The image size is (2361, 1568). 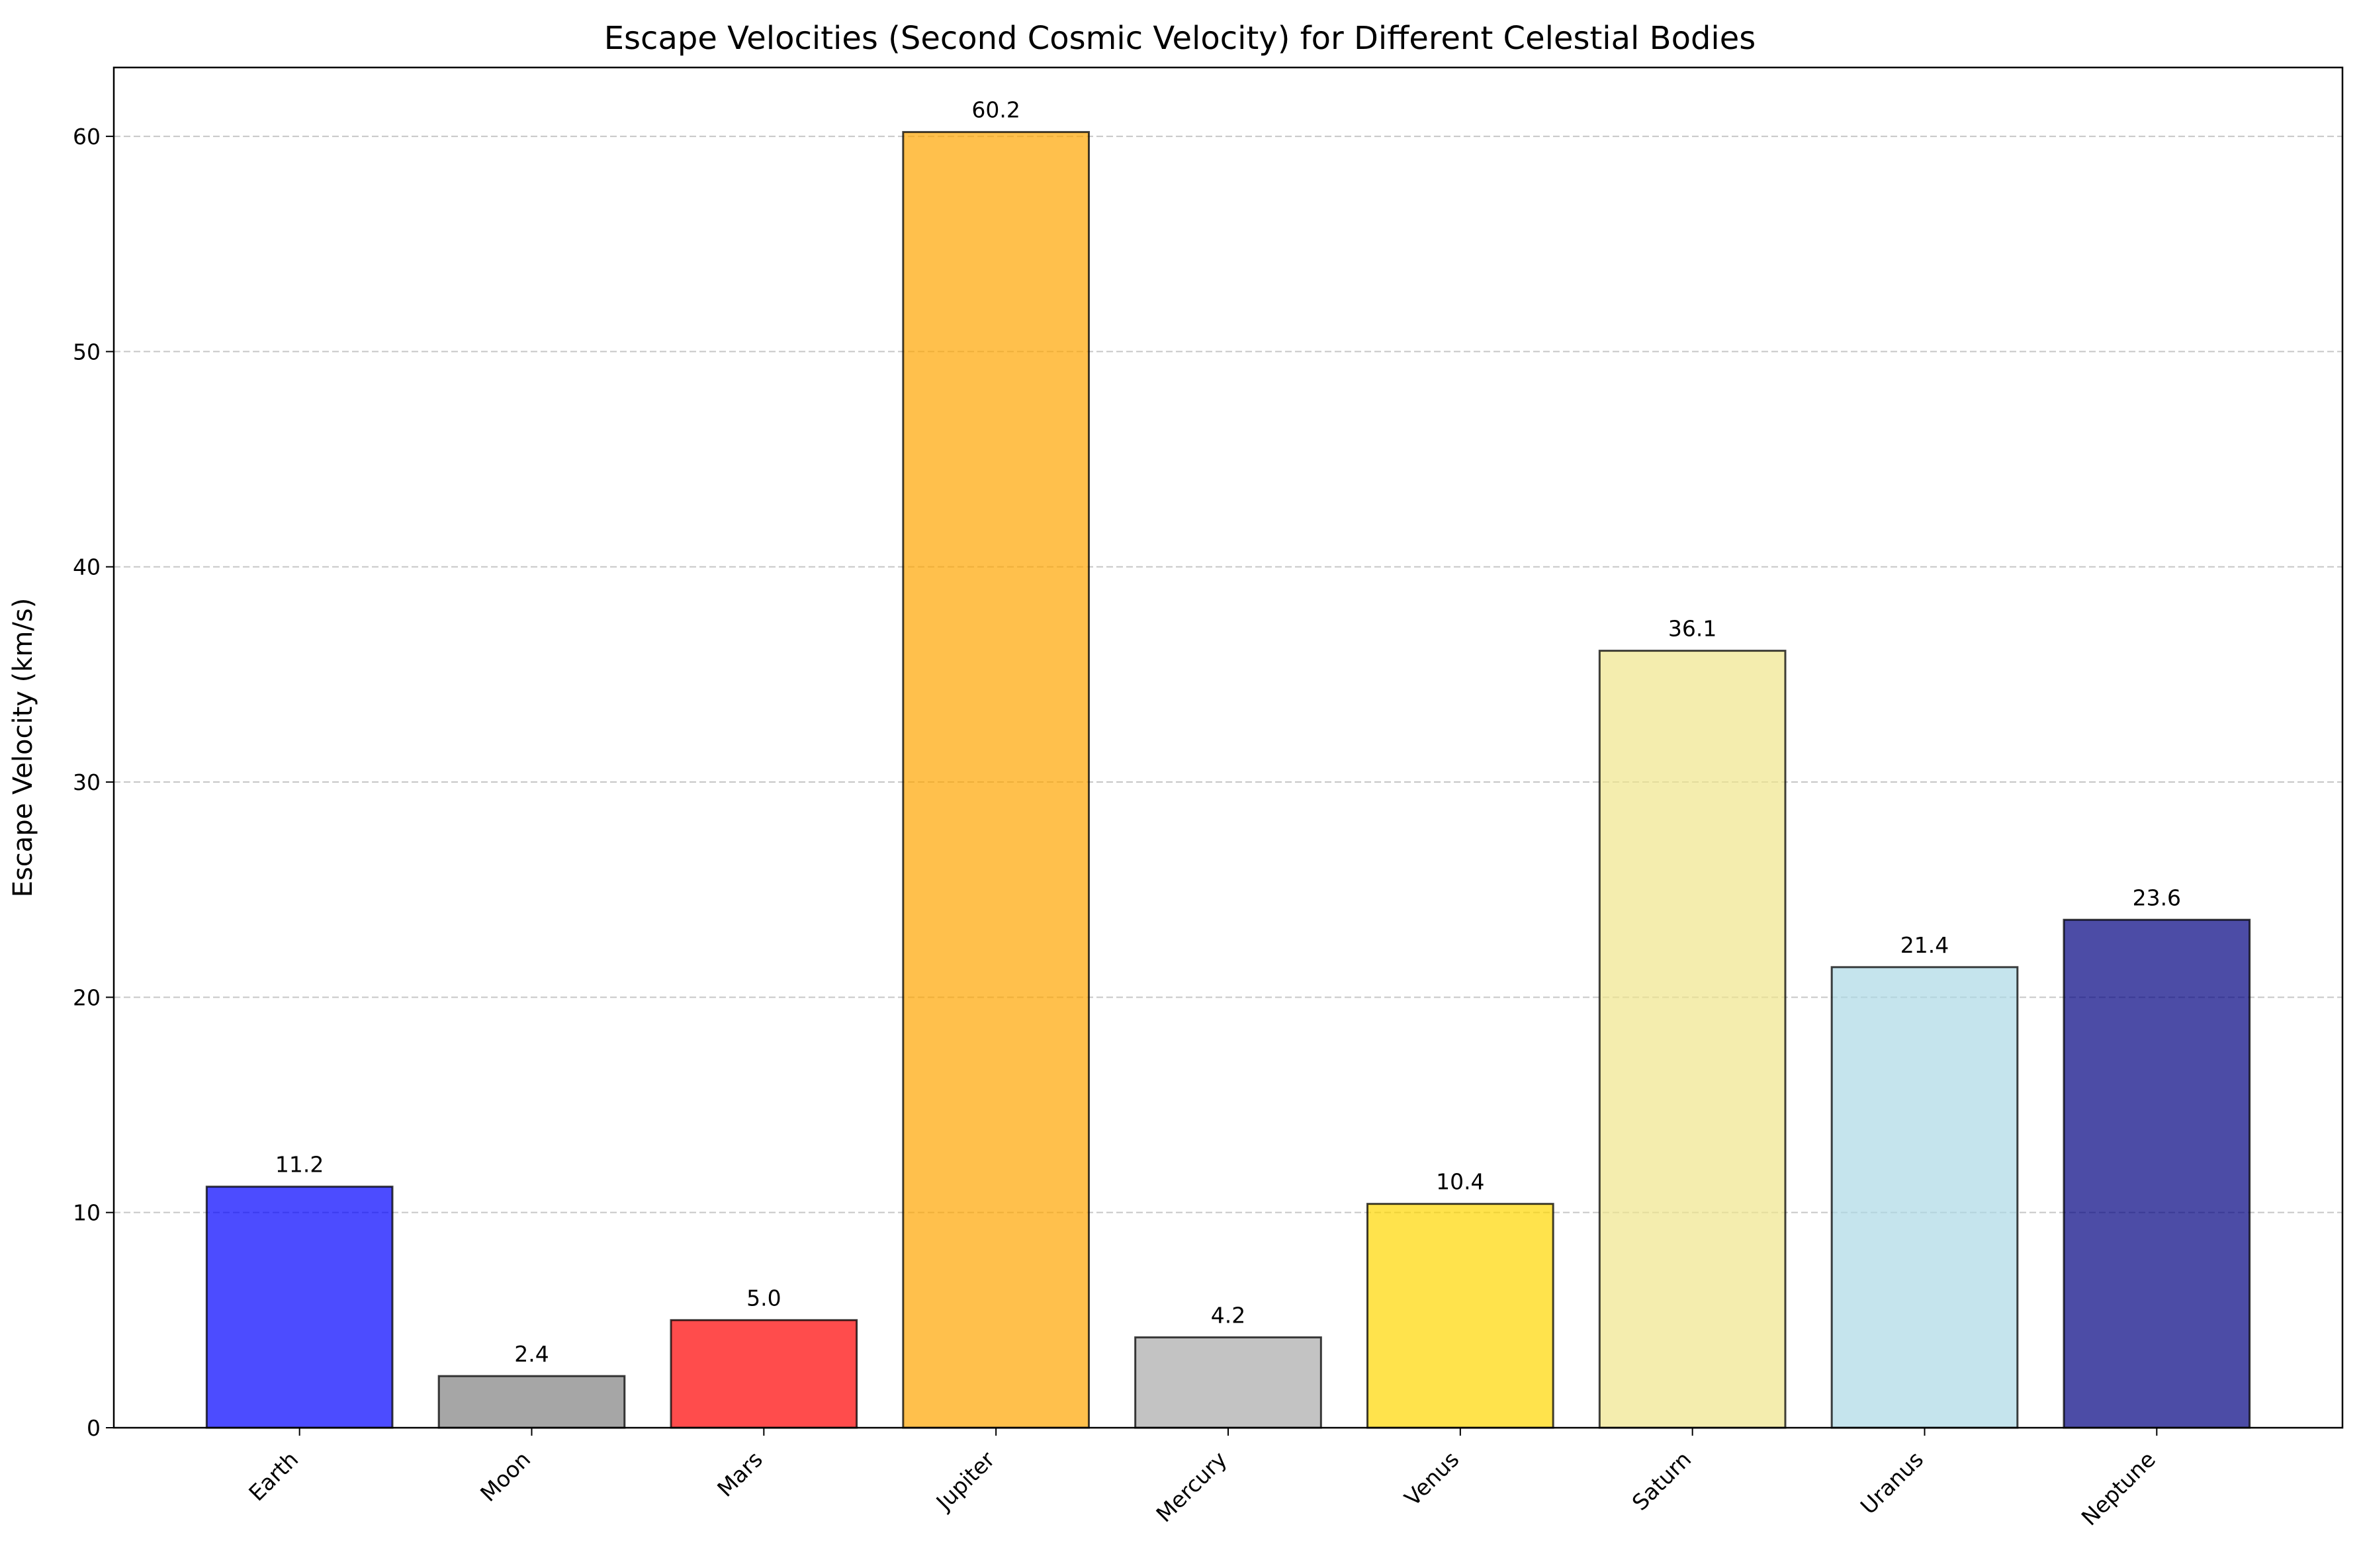 I want to click on x-tick-label-mercury: Mercury, so click(x=1191, y=1486).